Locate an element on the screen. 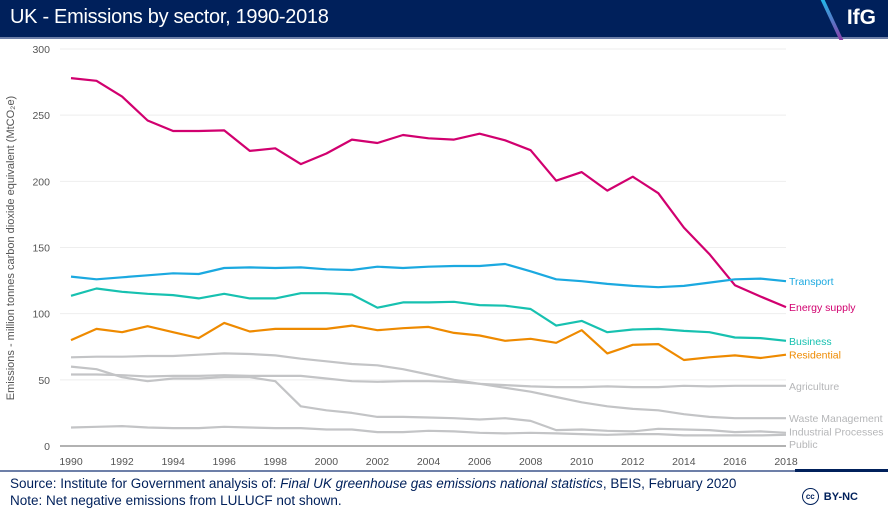  x-tick-label: 2016 is located at coordinates (735, 462).